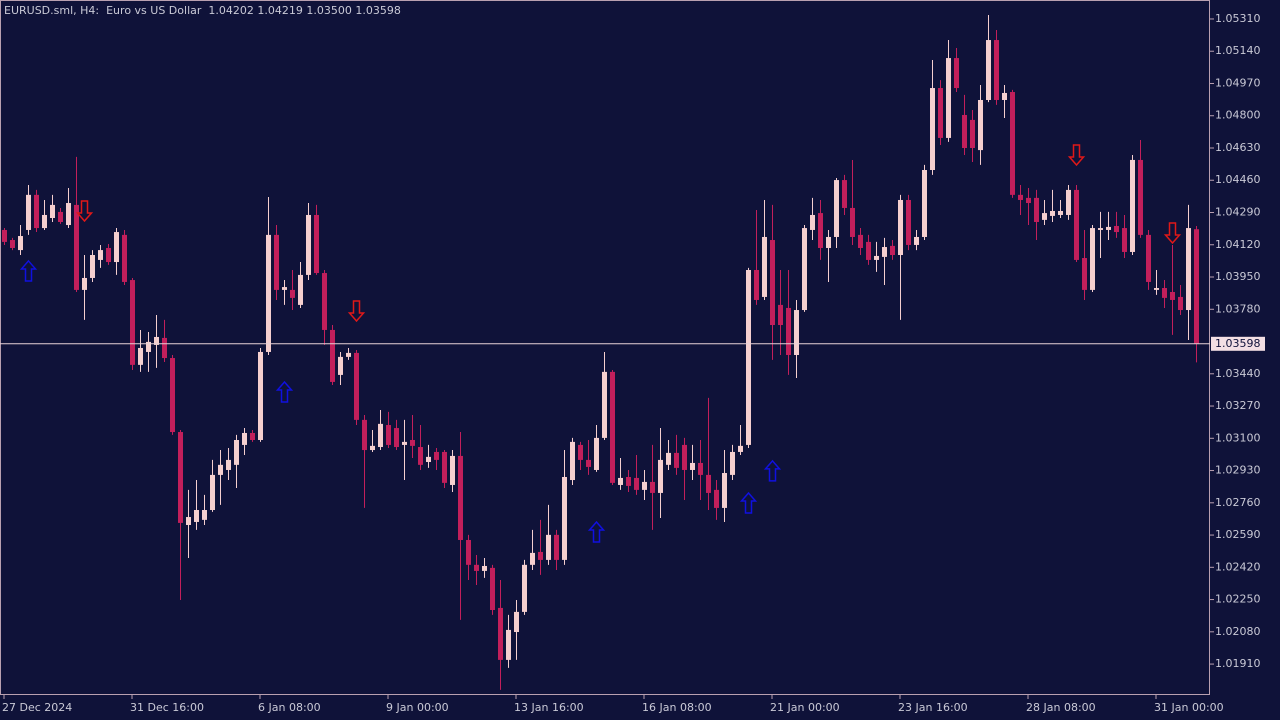 The image size is (1280, 720). What do you see at coordinates (1238, 437) in the screenshot?
I see `y-tick-label: 1.03100` at bounding box center [1238, 437].